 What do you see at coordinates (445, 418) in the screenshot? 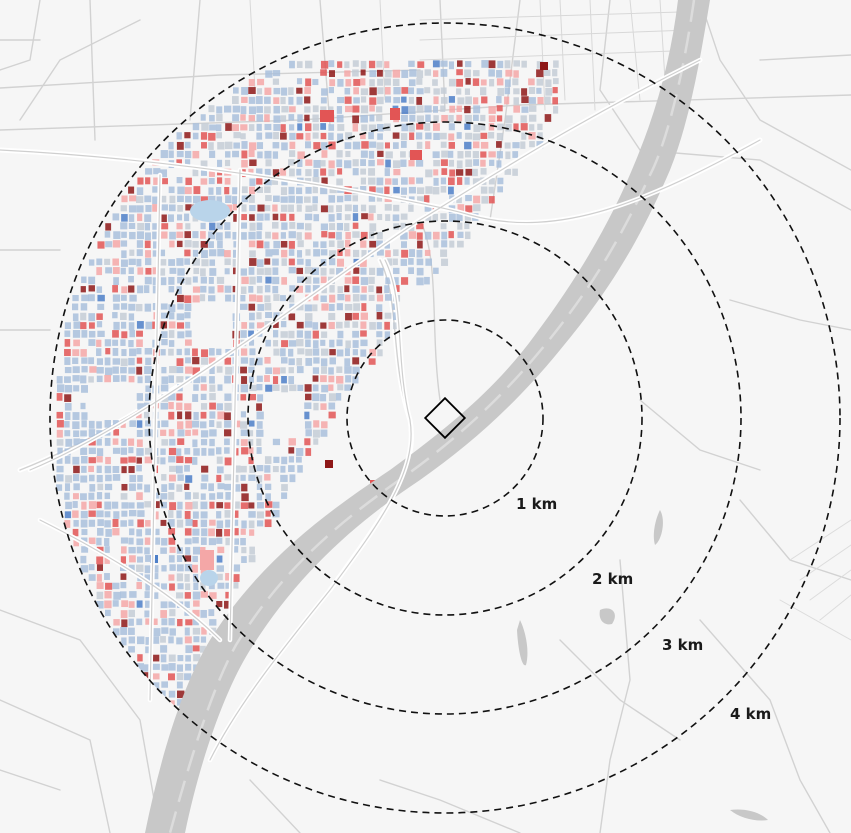
I see `site-square-icon` at bounding box center [445, 418].